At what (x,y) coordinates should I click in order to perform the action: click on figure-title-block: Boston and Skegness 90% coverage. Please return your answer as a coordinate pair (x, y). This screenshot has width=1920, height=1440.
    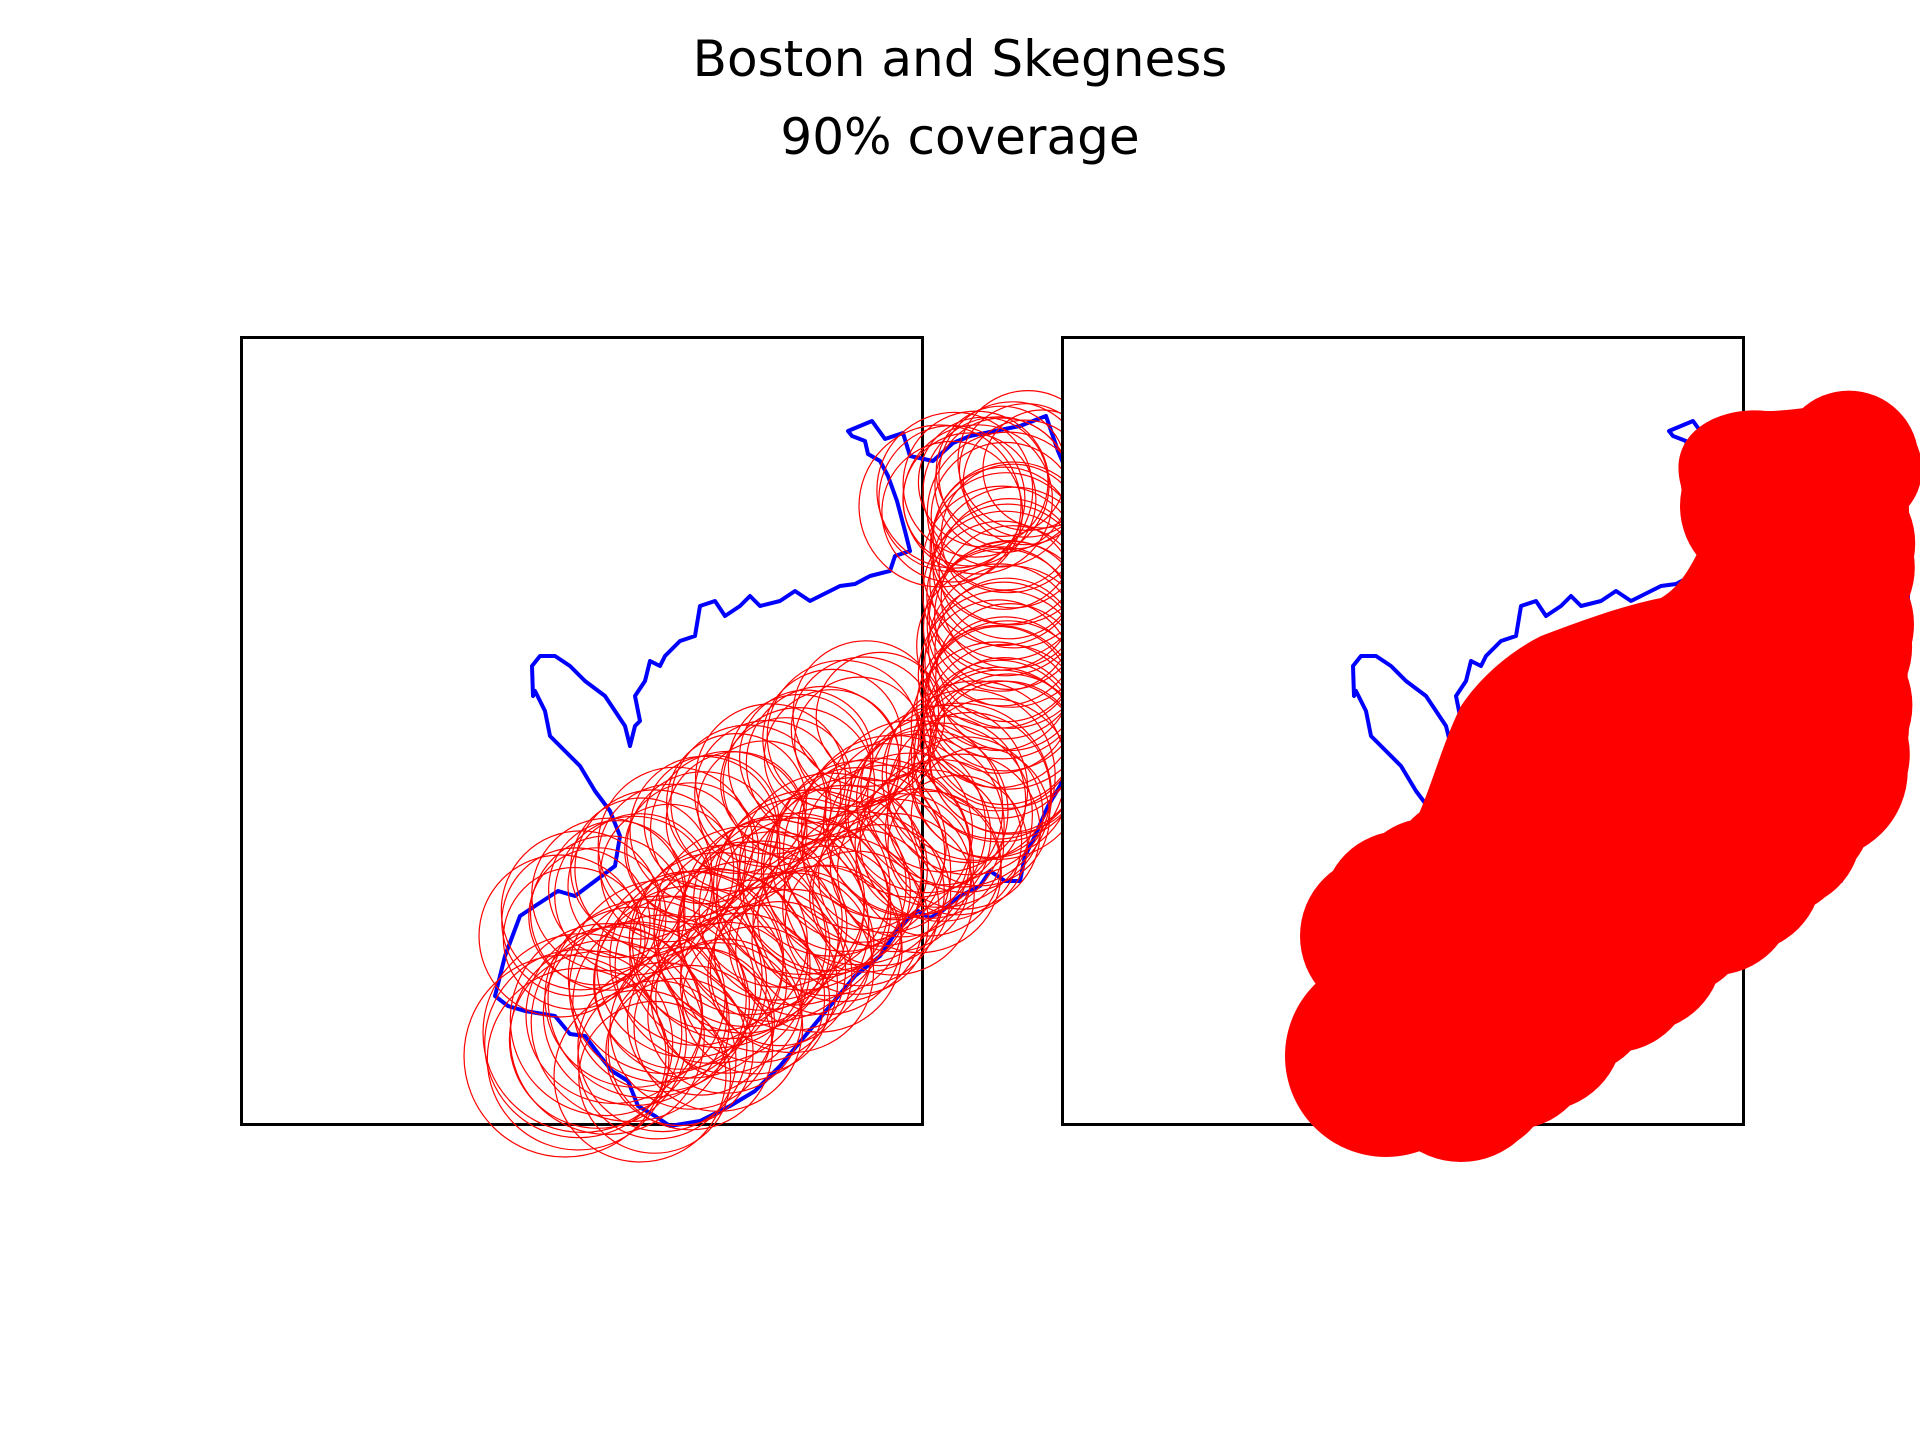
    Looking at the image, I should click on (960, 98).